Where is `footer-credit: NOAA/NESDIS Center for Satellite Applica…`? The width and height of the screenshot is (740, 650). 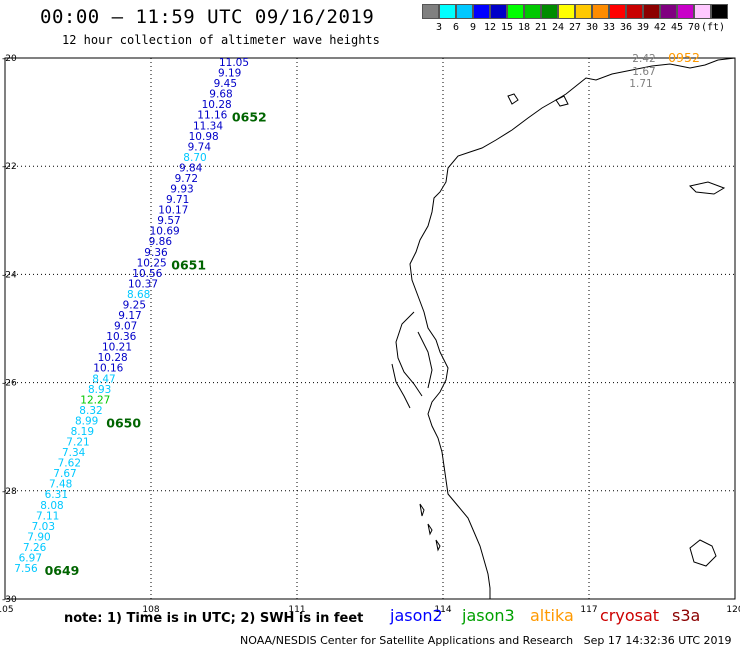
footer-credit: NOAA/NESDIS Center for Satellite Applica… is located at coordinates (486, 640).